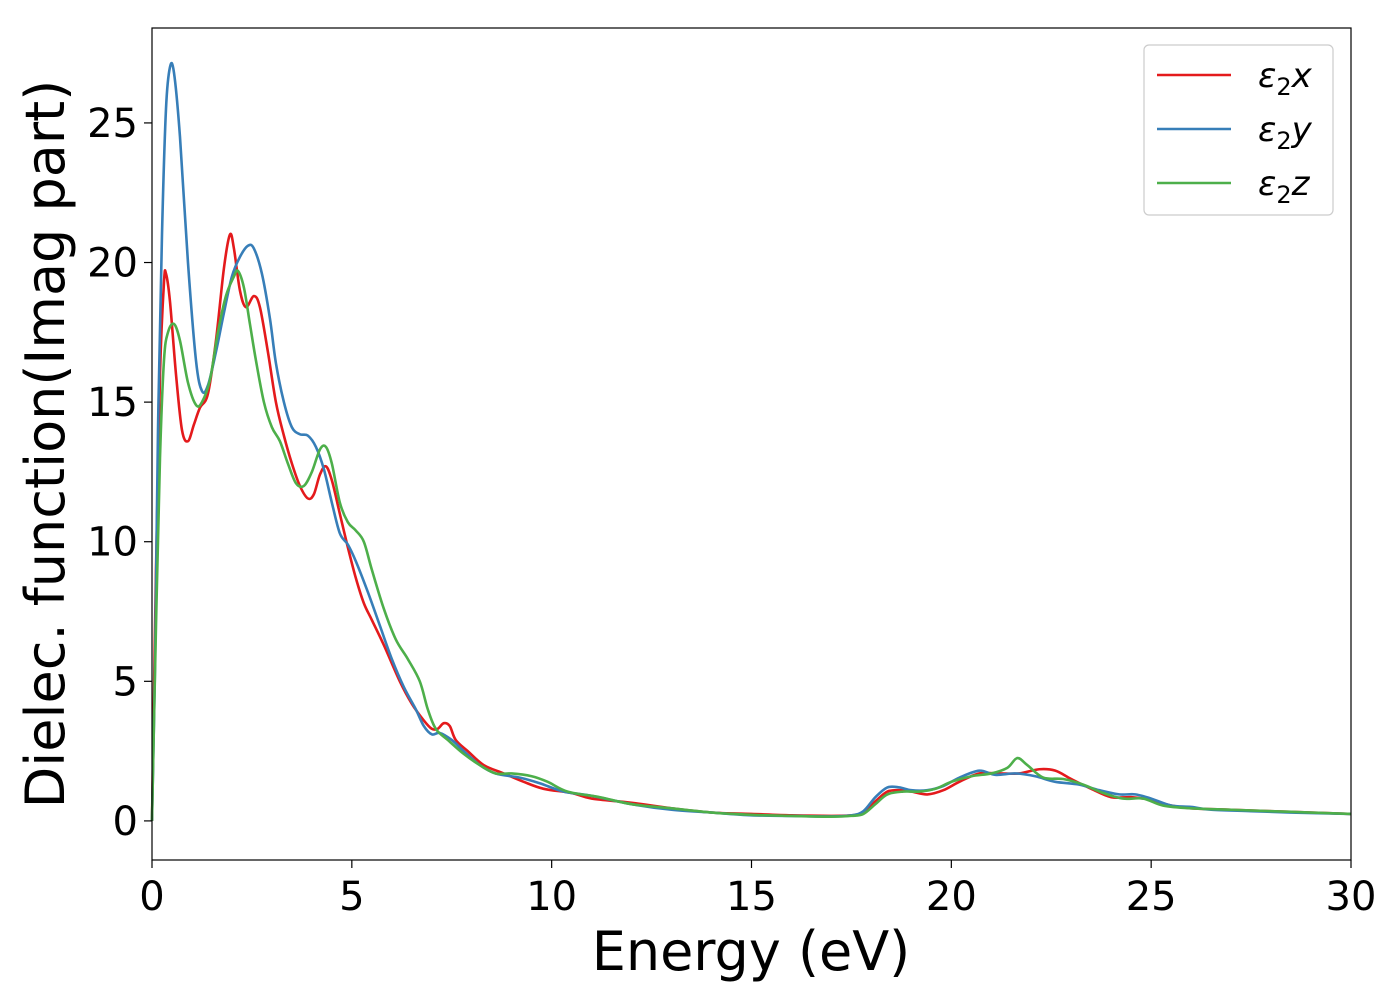  I want to click on x-tick-label: 5, so click(351, 897).